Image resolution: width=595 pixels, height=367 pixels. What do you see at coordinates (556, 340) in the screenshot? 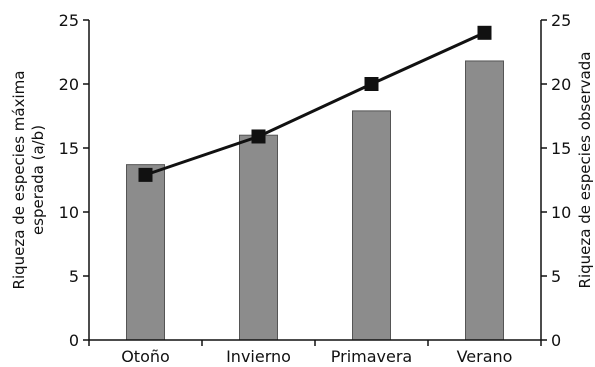
I see `right-tick-label-0: 0` at bounding box center [556, 340].